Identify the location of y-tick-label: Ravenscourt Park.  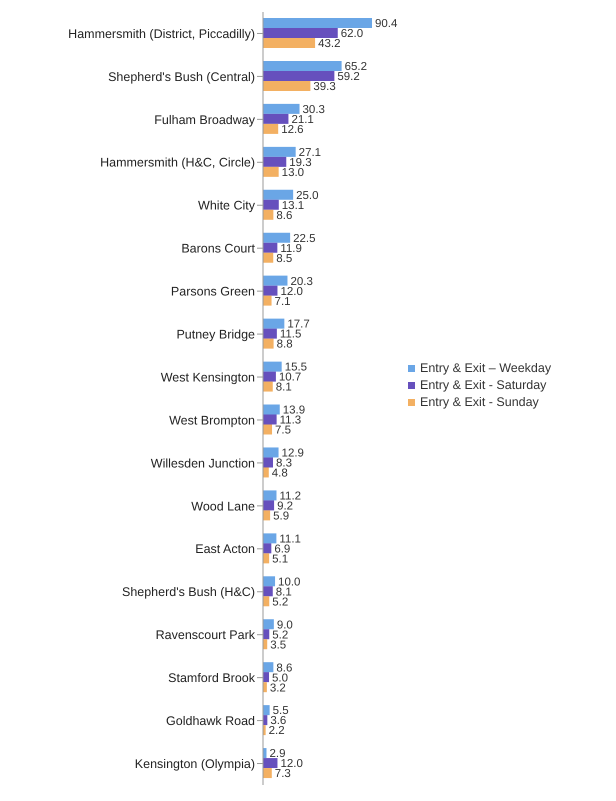
(206, 635).